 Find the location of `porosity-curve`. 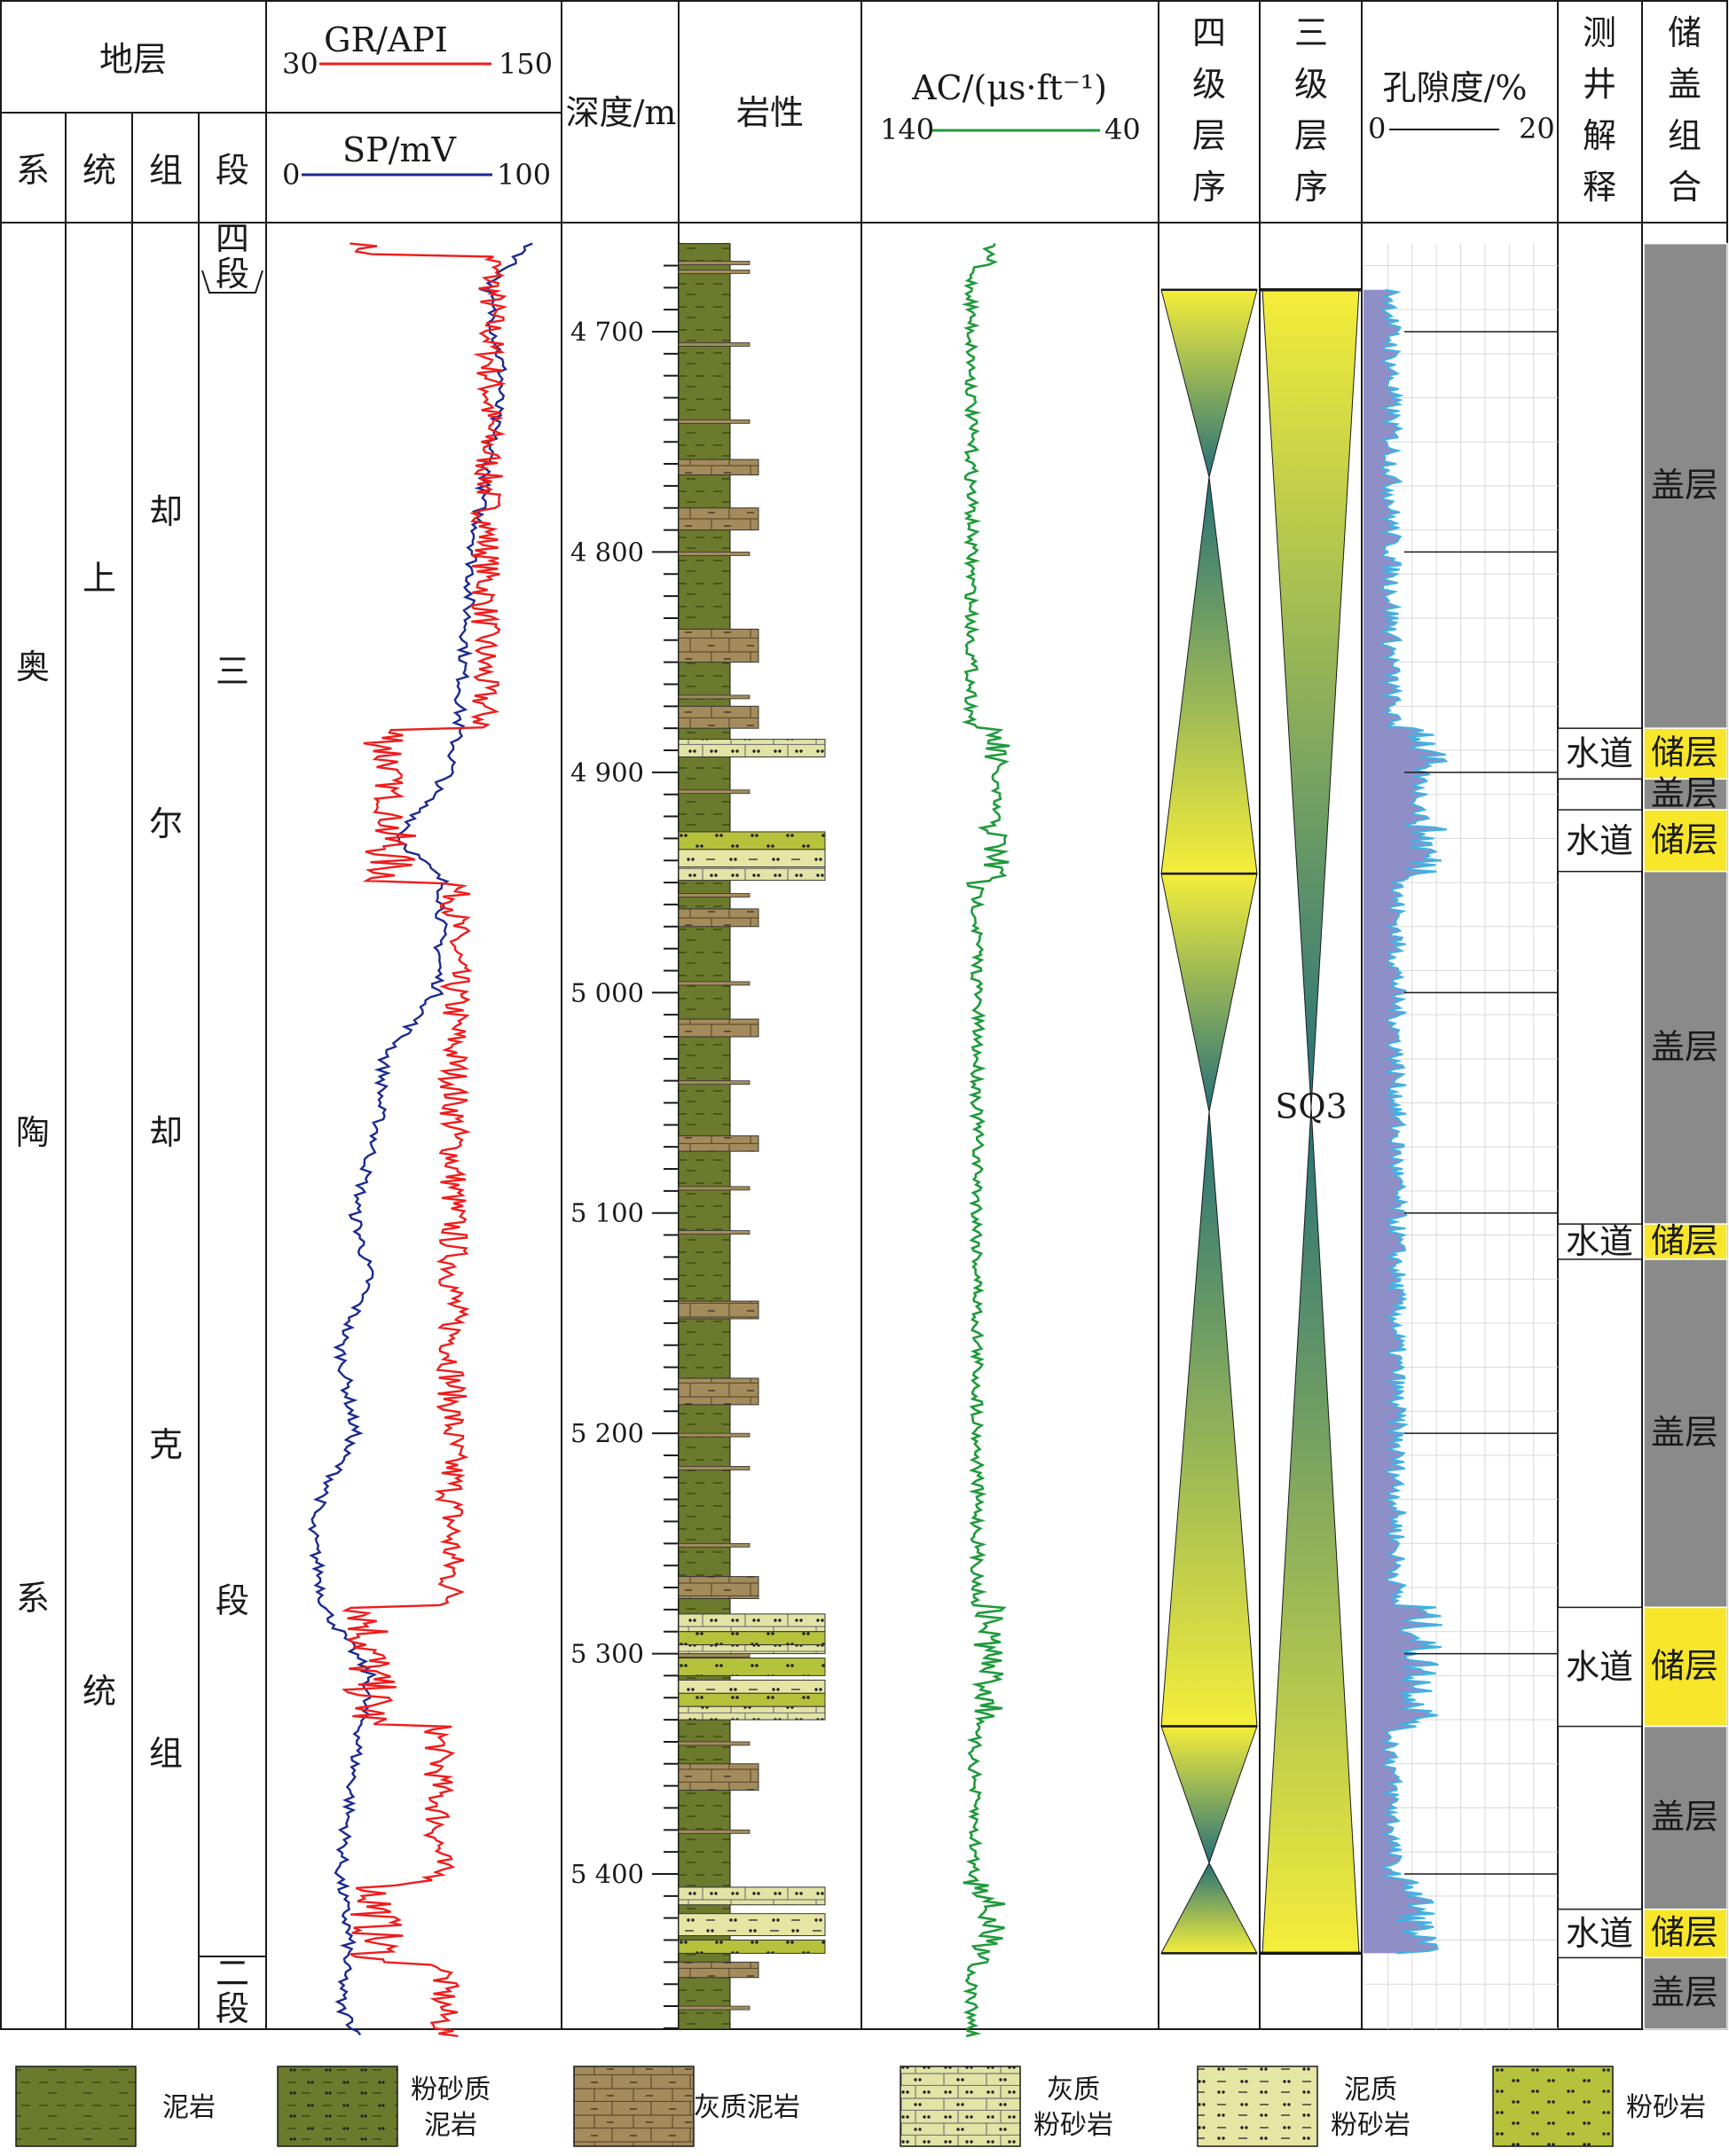

porosity-curve is located at coordinates (1414, 1121).